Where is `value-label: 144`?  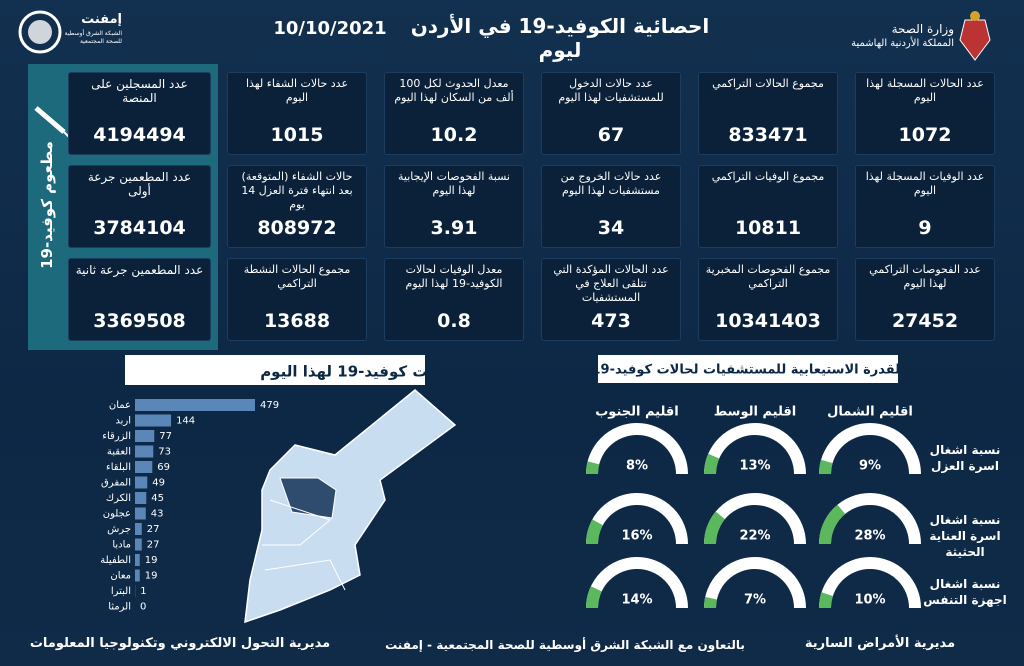 value-label: 144 is located at coordinates (185, 421).